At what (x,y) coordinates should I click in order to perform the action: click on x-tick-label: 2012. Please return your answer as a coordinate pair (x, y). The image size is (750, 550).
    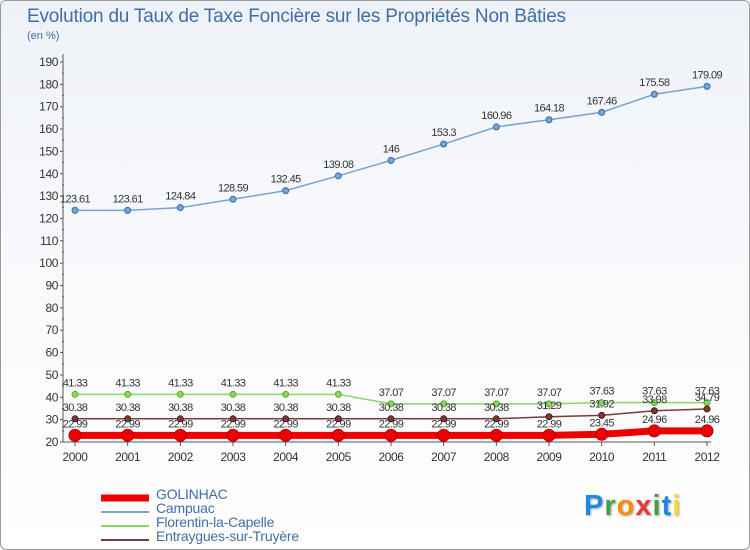
    Looking at the image, I should click on (707, 457).